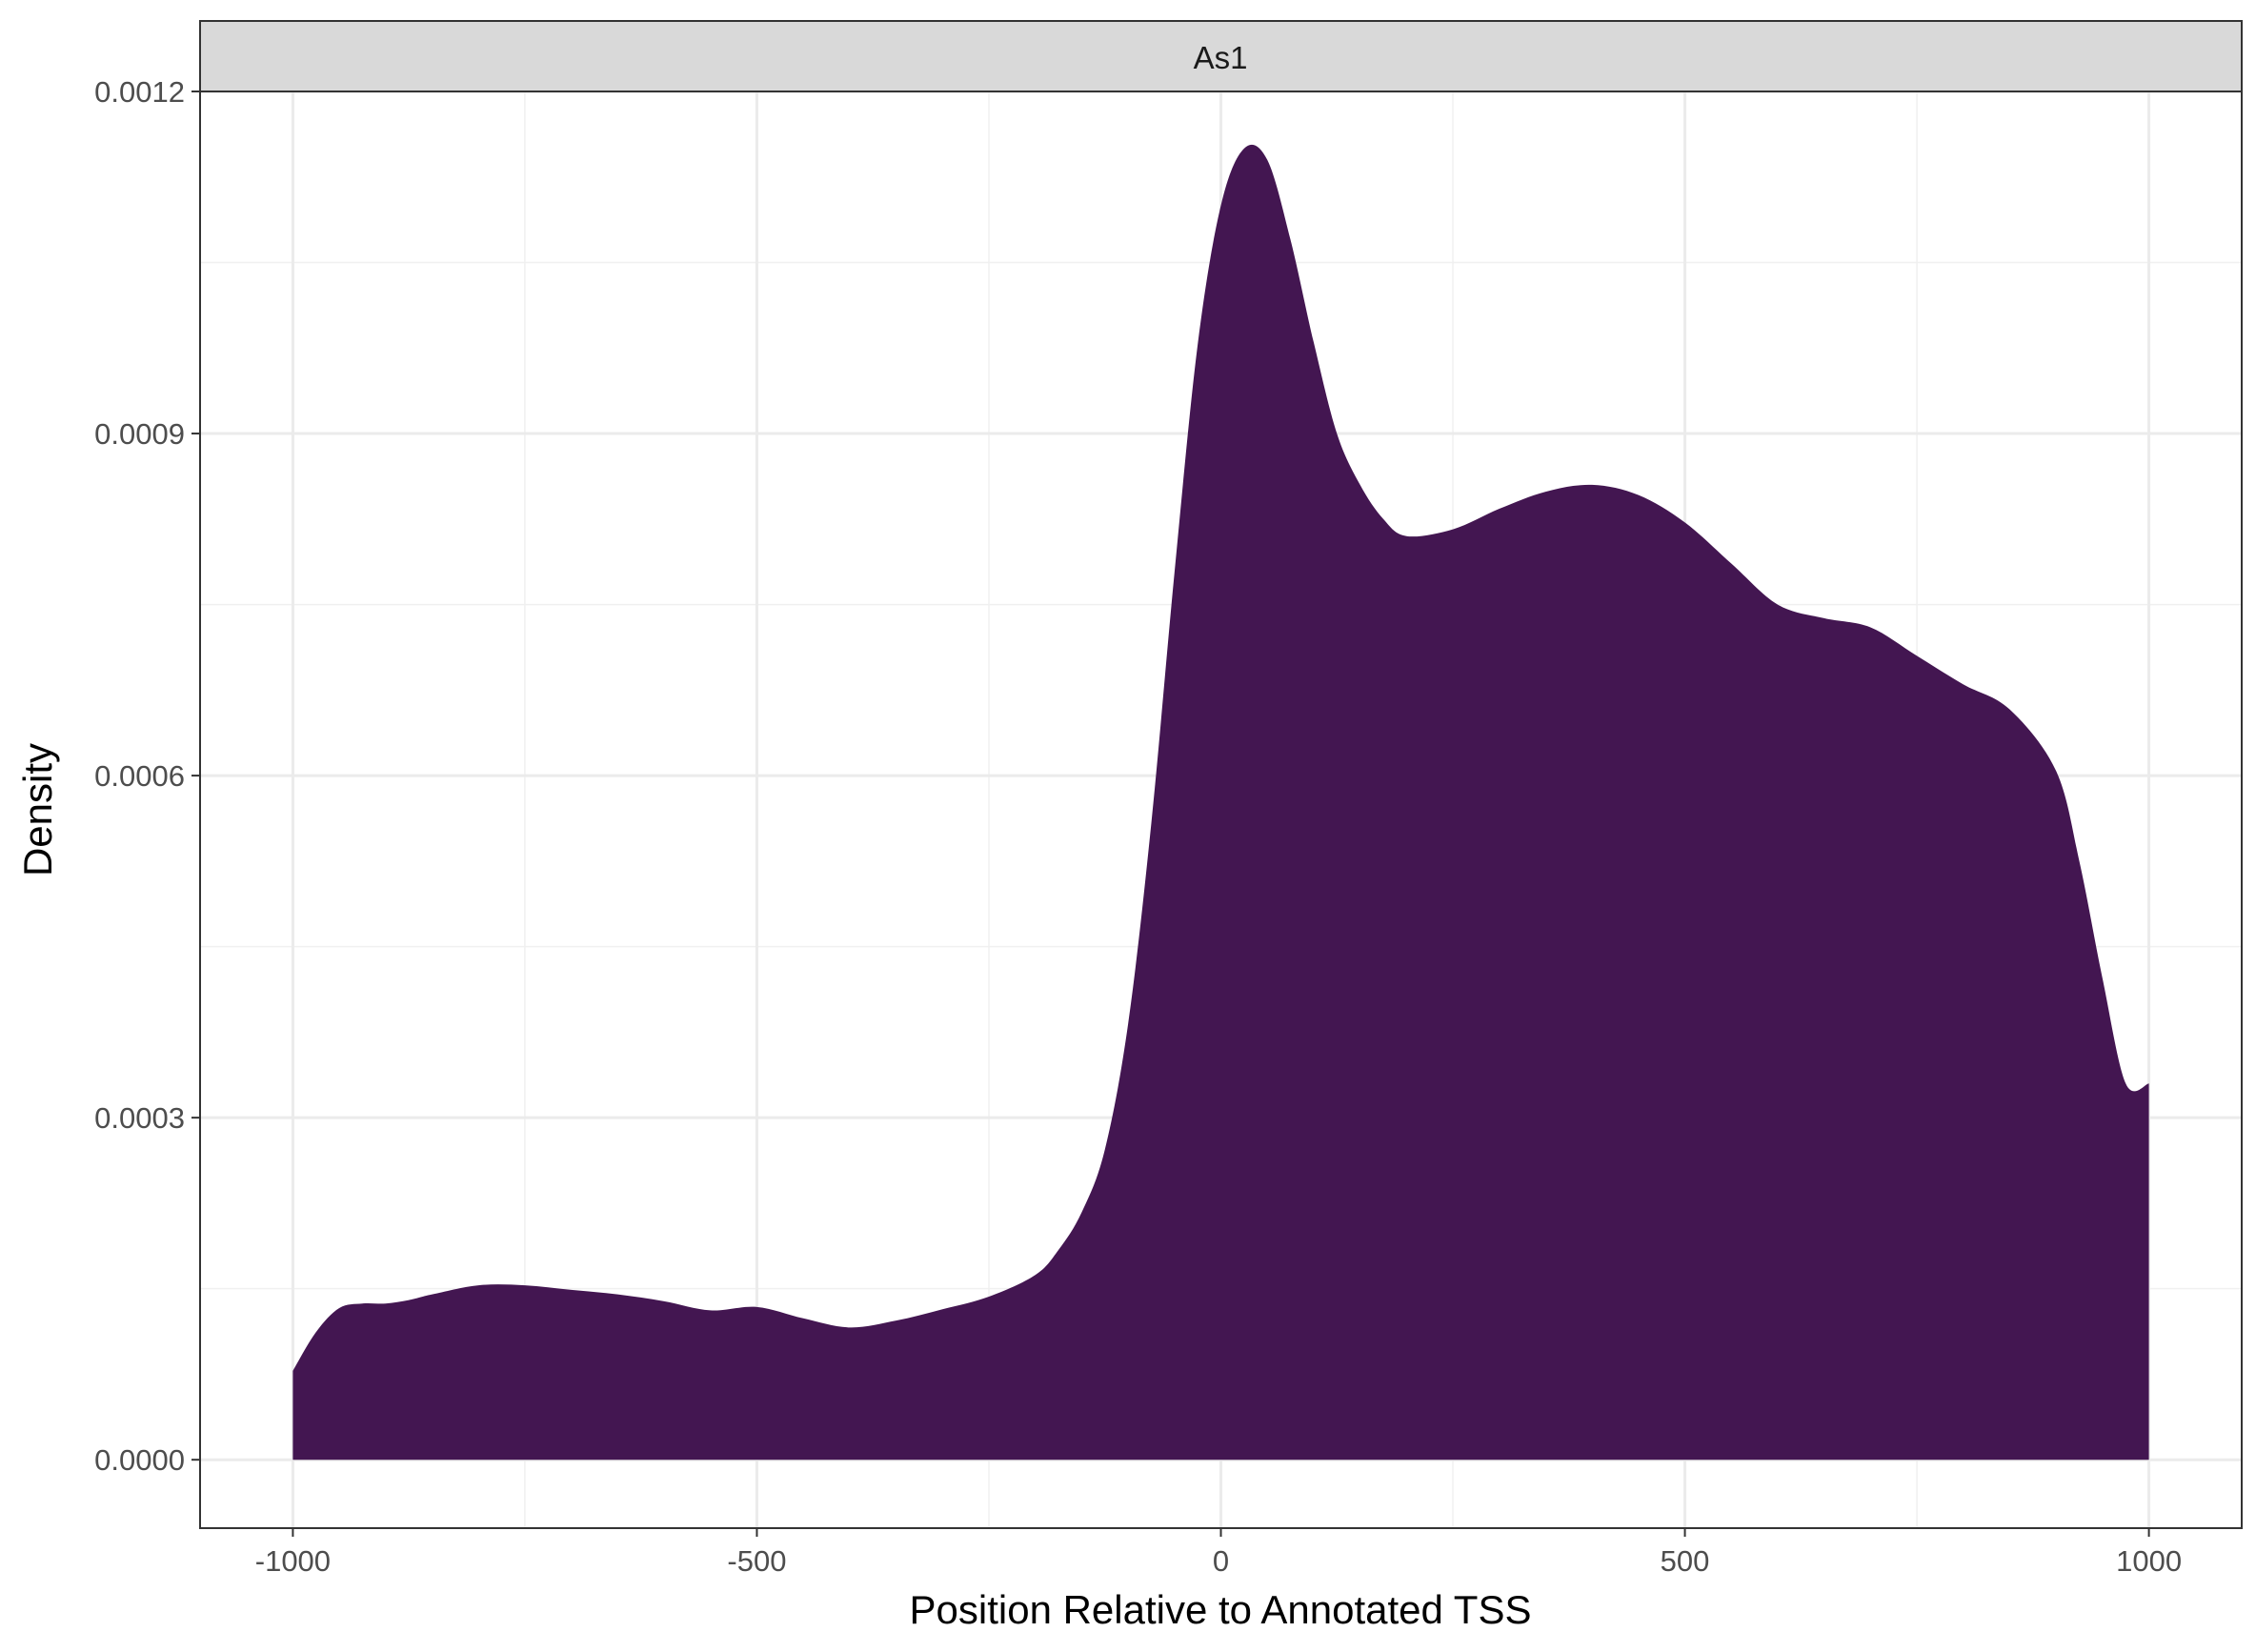 This screenshot has width=2256, height=1652. Describe the element at coordinates (293, 1561) in the screenshot. I see `x-tick-label: -1000` at that location.